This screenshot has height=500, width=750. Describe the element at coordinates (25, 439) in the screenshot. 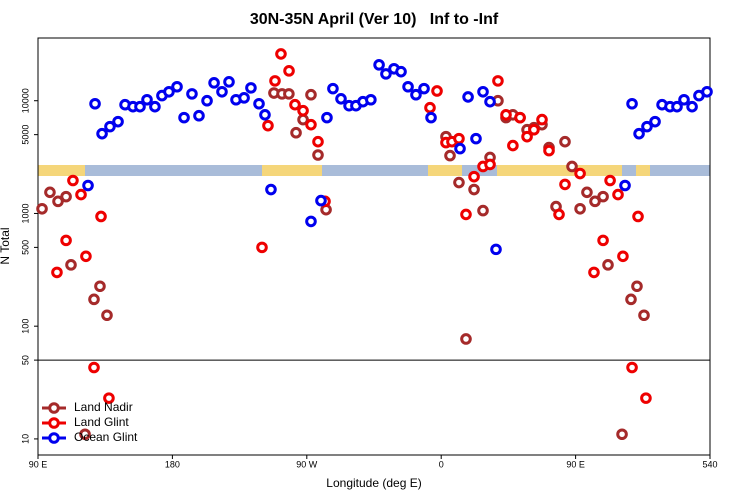

I see `y-tick-label: 10` at that location.